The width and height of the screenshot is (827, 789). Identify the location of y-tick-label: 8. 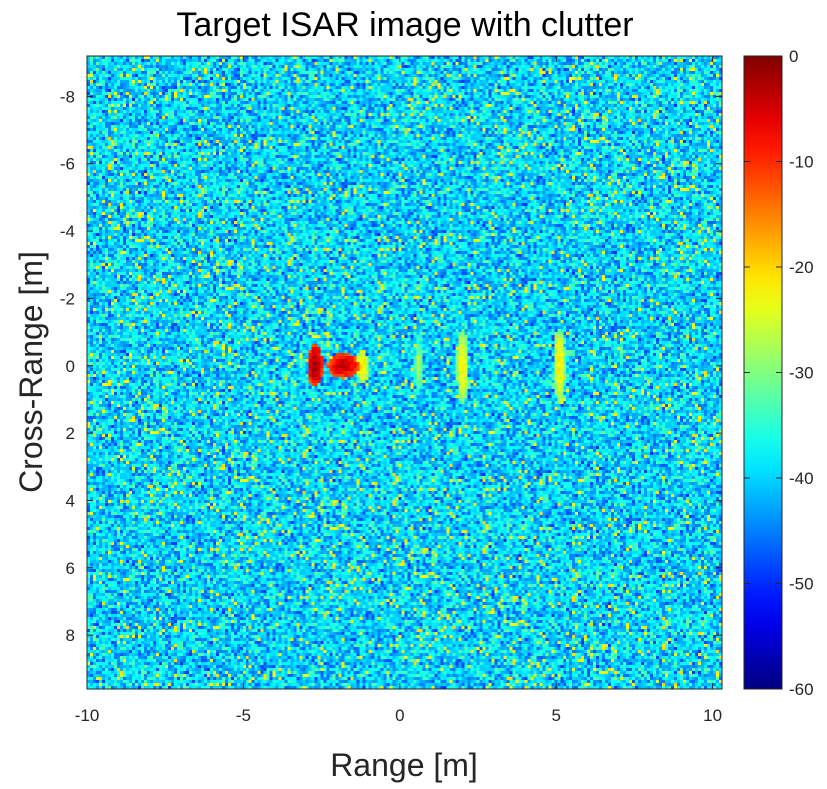
(70, 635).